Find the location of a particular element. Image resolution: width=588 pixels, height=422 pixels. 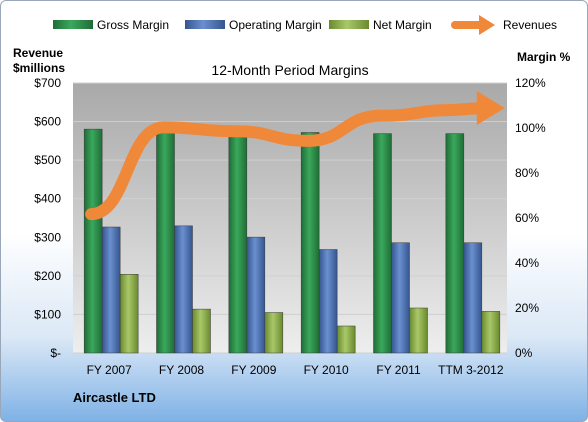

left-axis-label-line2: $millions is located at coordinates (39, 68).